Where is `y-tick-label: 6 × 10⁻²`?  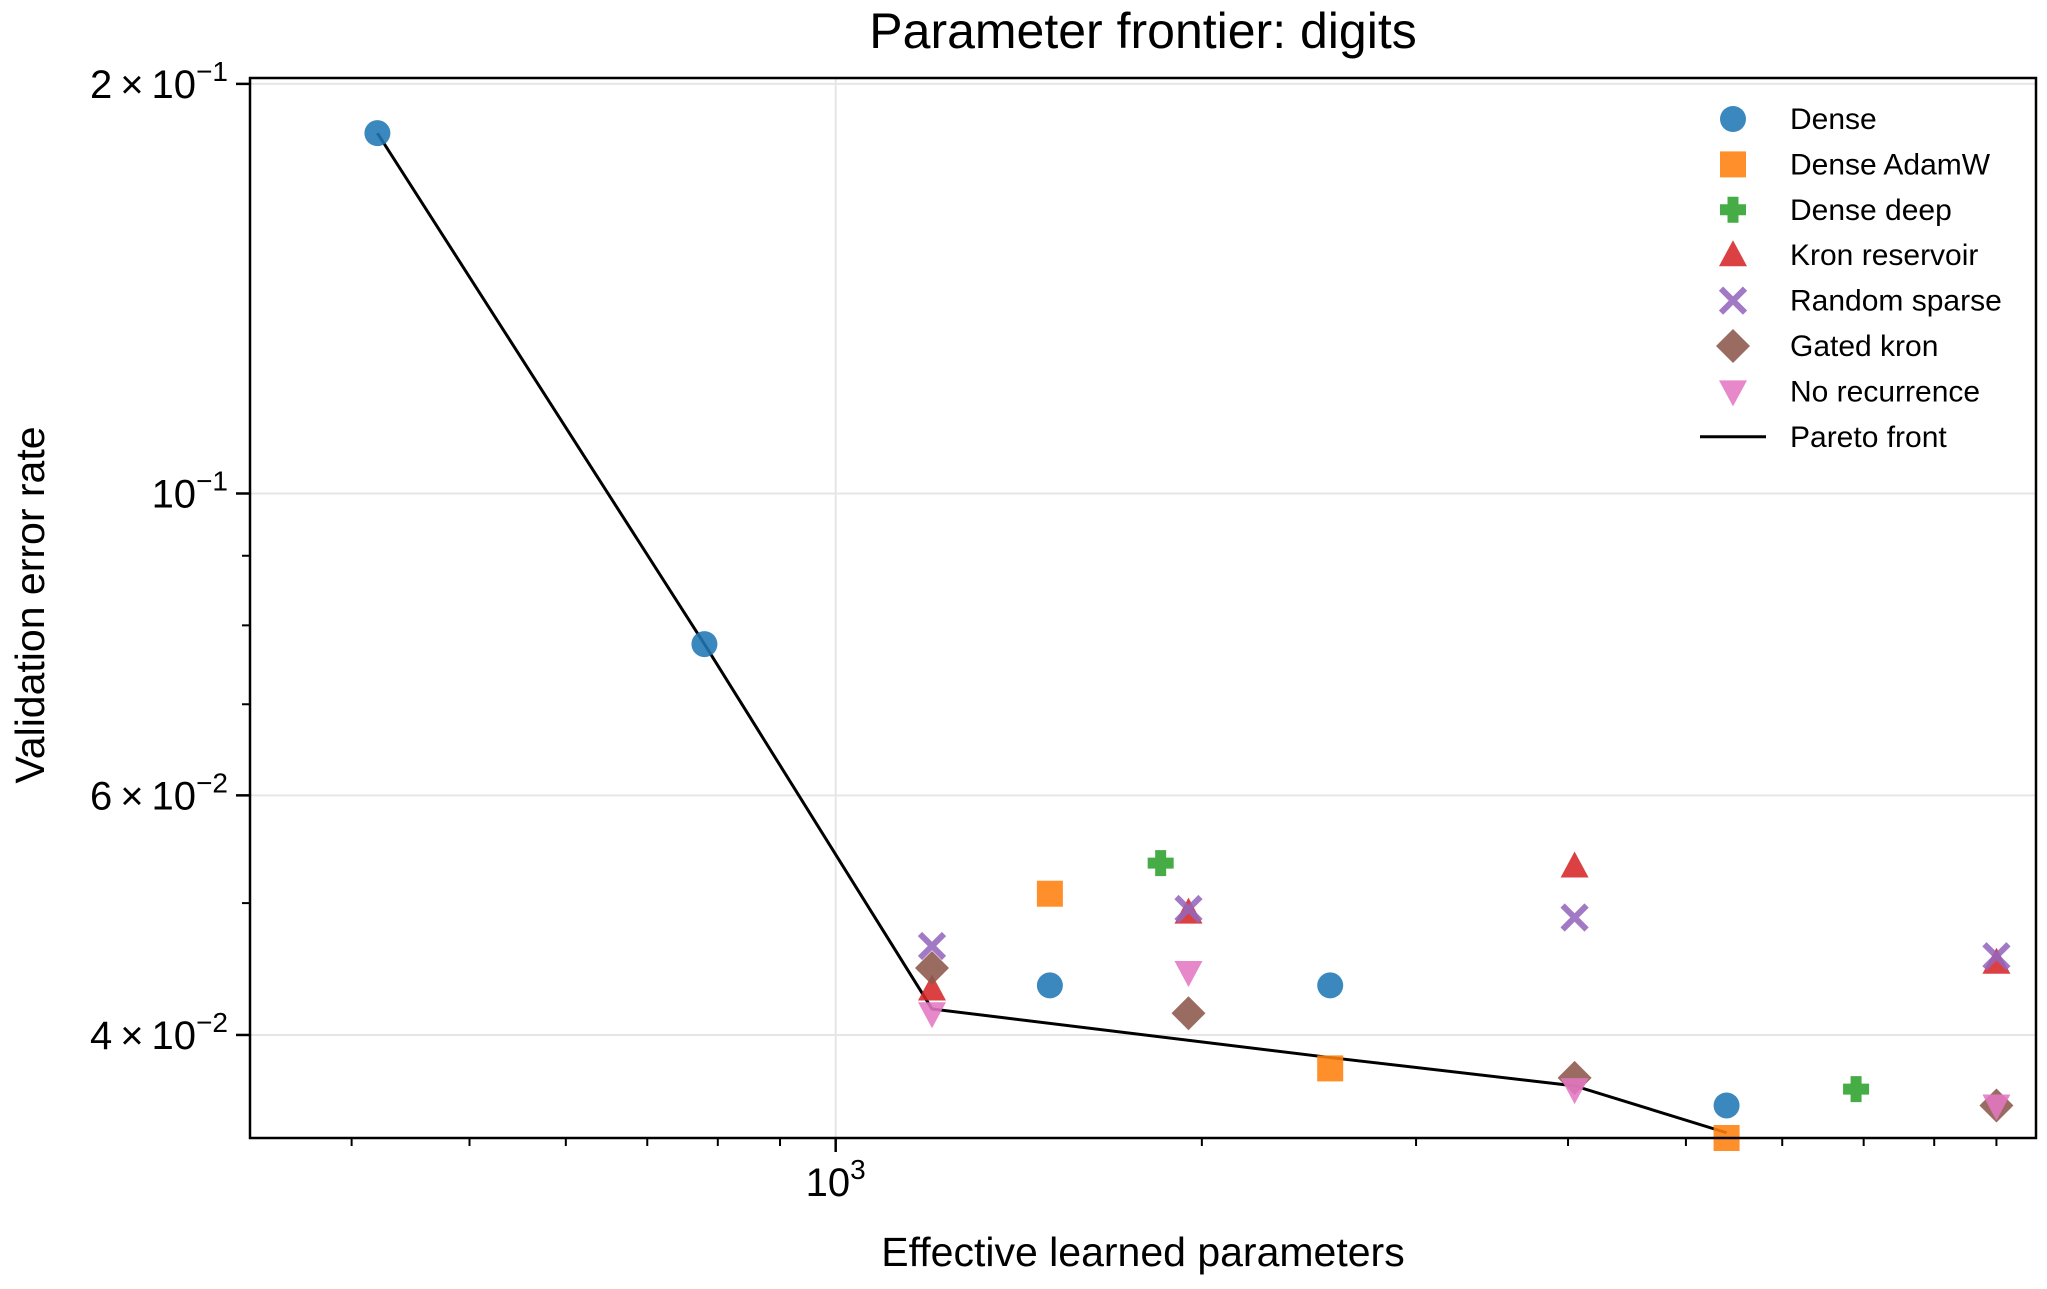
y-tick-label: 6 × 10⁻² is located at coordinates (159, 792).